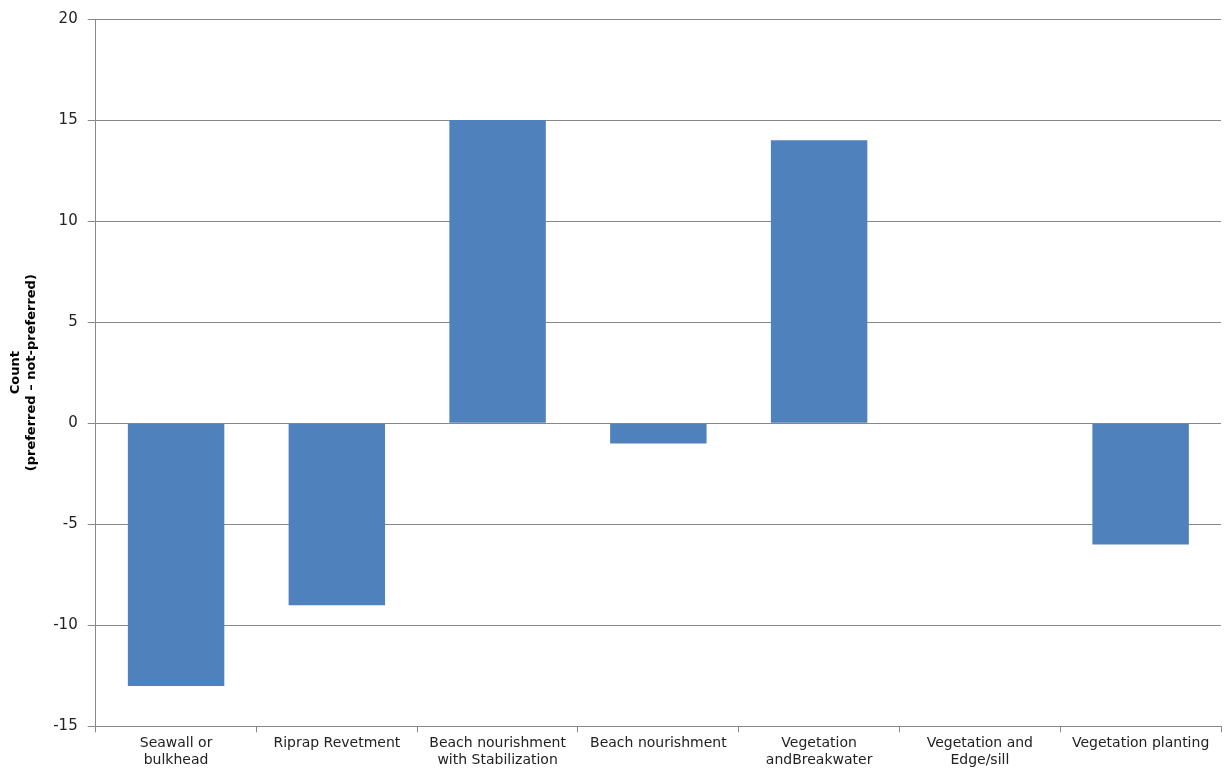 The width and height of the screenshot is (1225, 776). What do you see at coordinates (68, 220) in the screenshot?
I see `y-tick-label: 10` at bounding box center [68, 220].